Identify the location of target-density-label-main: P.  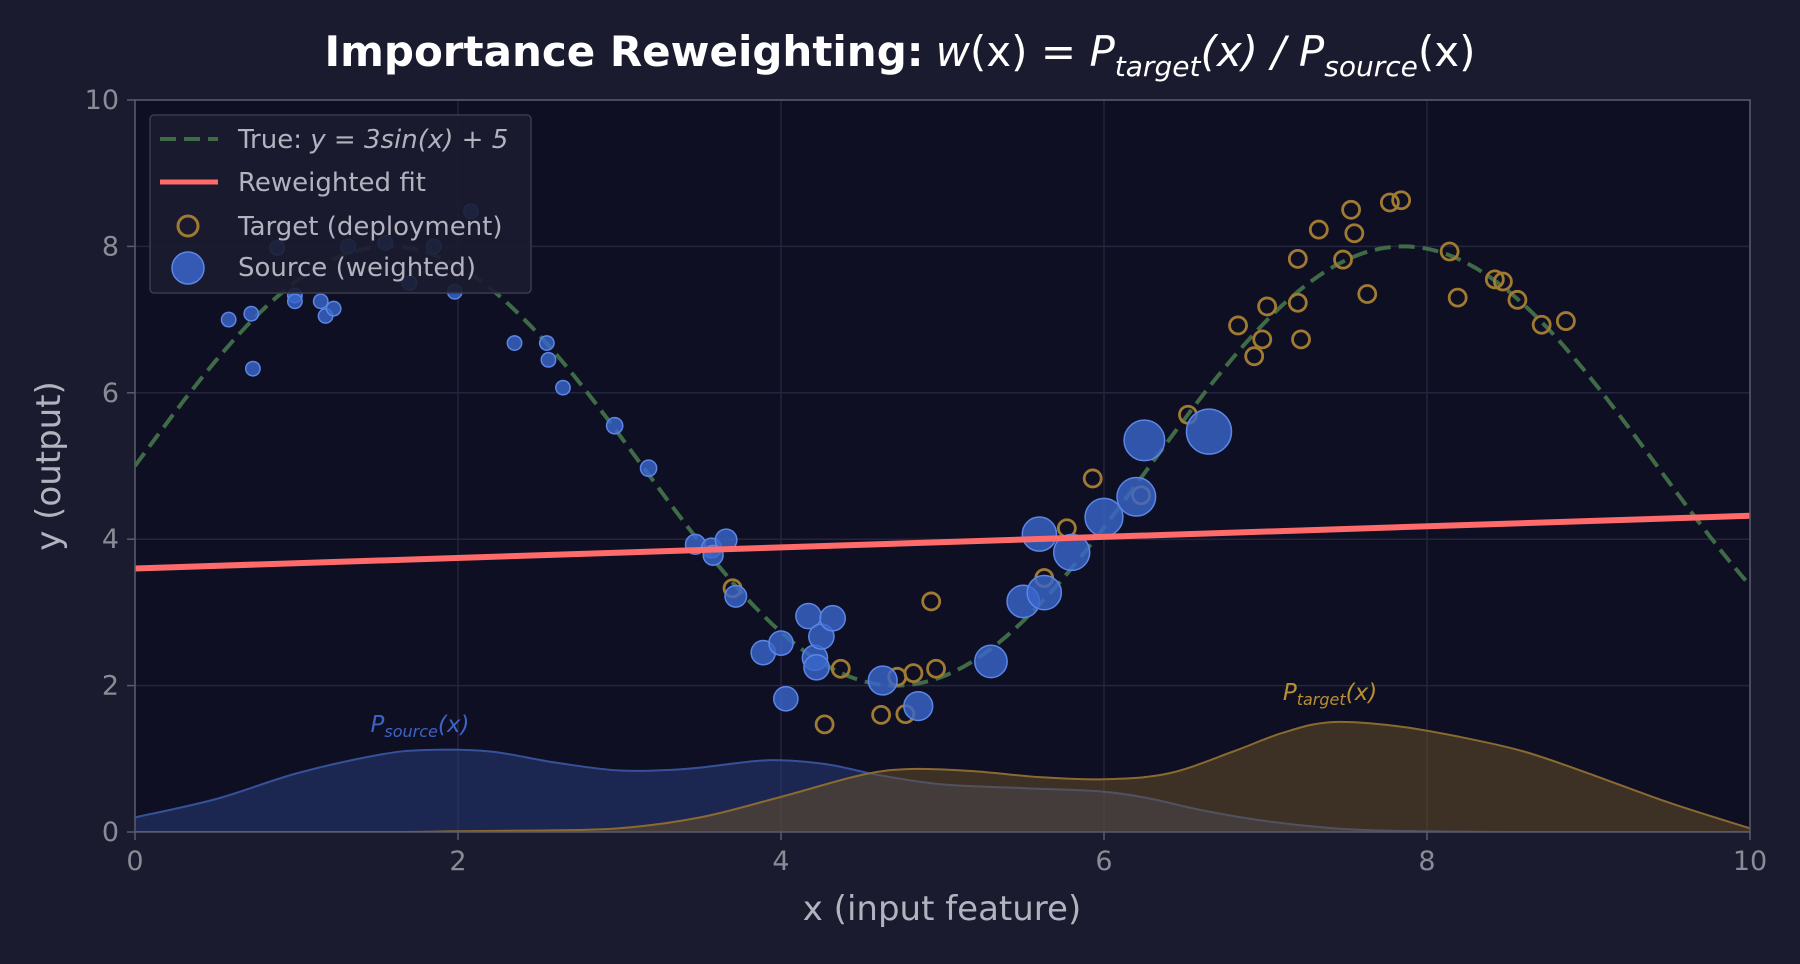
(1290, 693).